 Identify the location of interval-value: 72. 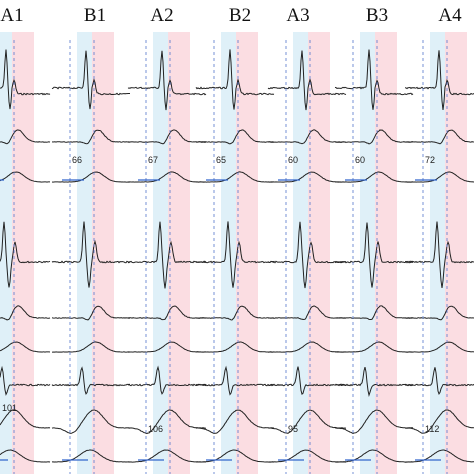
(430, 160).